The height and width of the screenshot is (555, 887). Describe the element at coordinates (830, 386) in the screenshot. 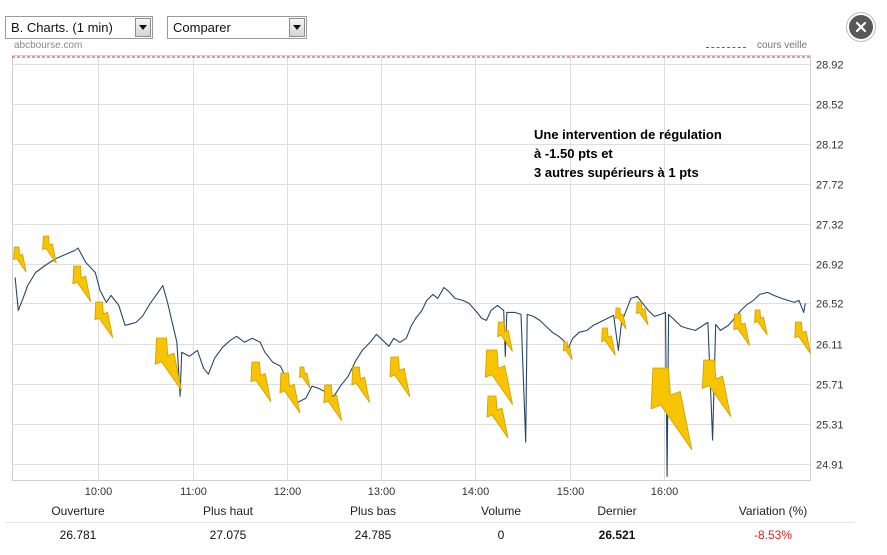

I see `y-tick-label: 25.71` at that location.